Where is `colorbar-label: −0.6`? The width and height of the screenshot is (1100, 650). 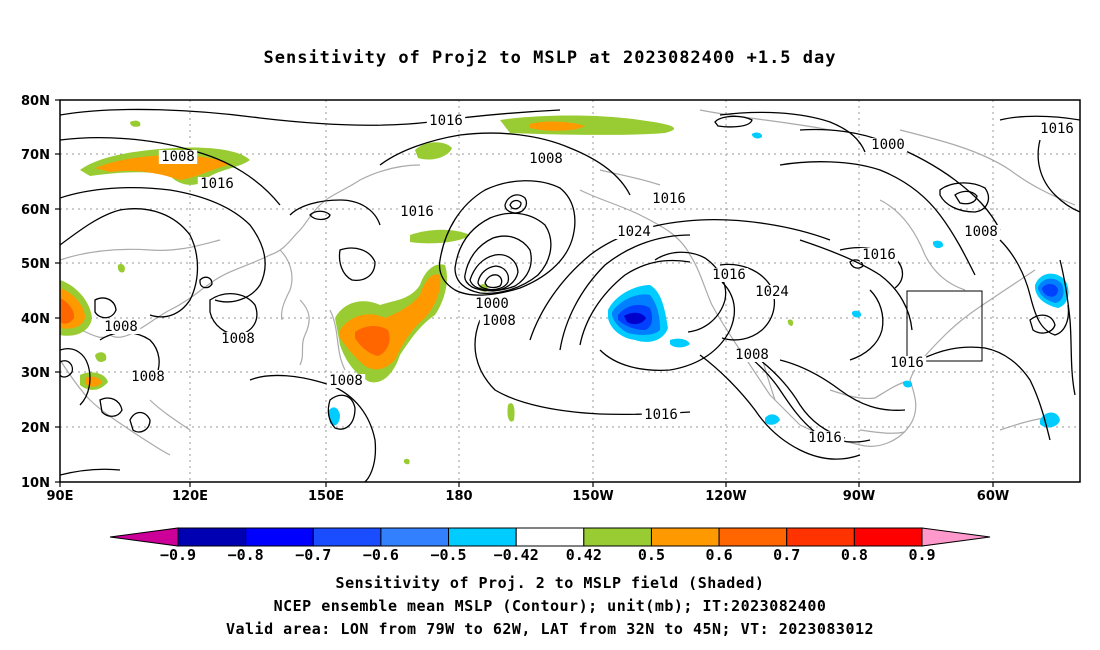
colorbar-label: −0.6 is located at coordinates (381, 555).